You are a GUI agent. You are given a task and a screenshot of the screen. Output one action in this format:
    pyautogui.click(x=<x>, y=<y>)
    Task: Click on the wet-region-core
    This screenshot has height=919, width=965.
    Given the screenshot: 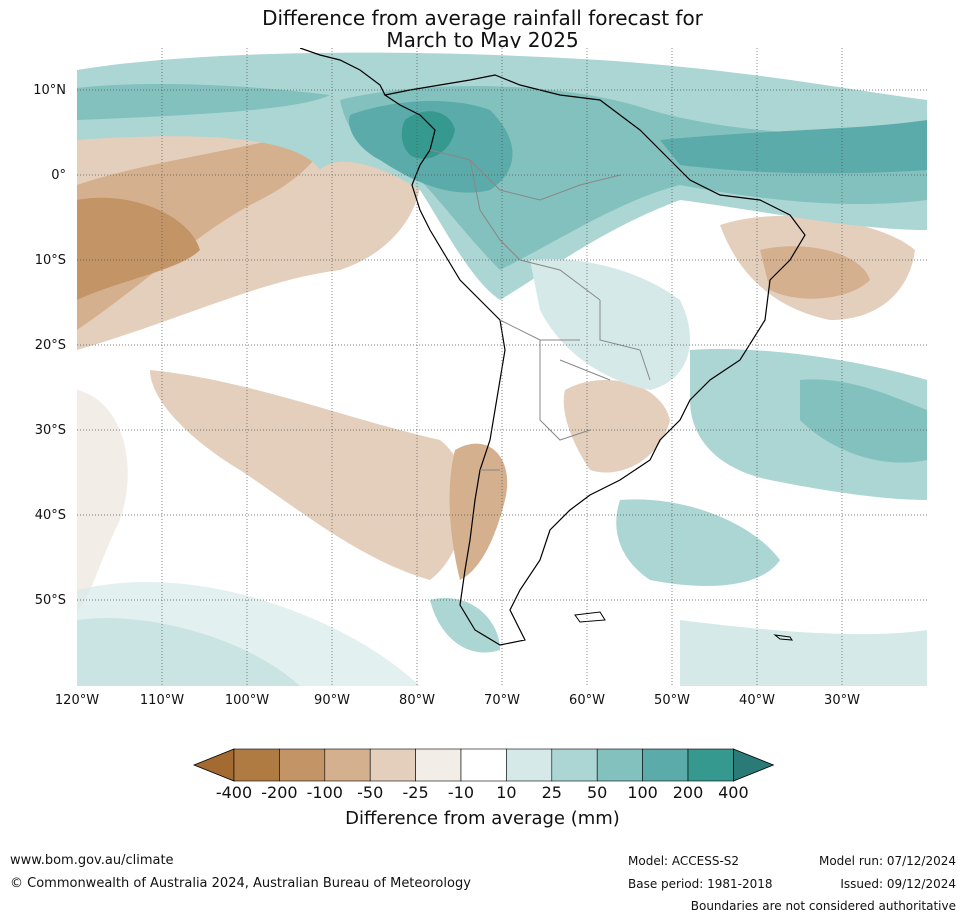 What is the action you would take?
    pyautogui.click(x=428, y=135)
    